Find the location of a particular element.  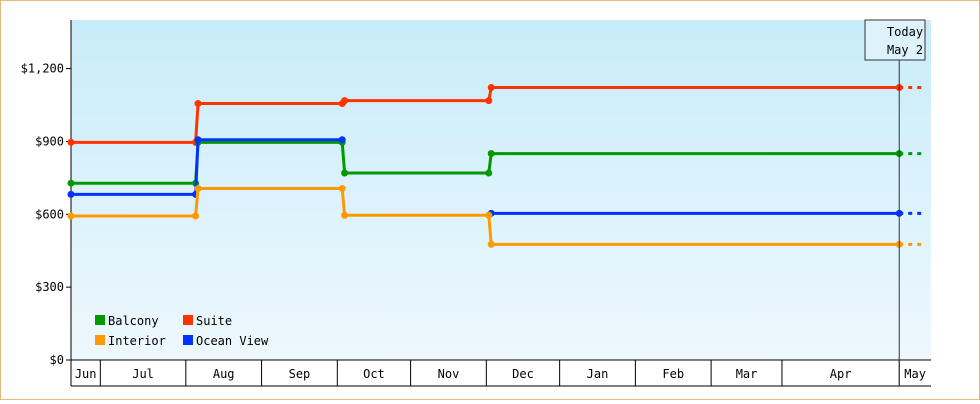

x-tick-label: Dec is located at coordinates (523, 374).